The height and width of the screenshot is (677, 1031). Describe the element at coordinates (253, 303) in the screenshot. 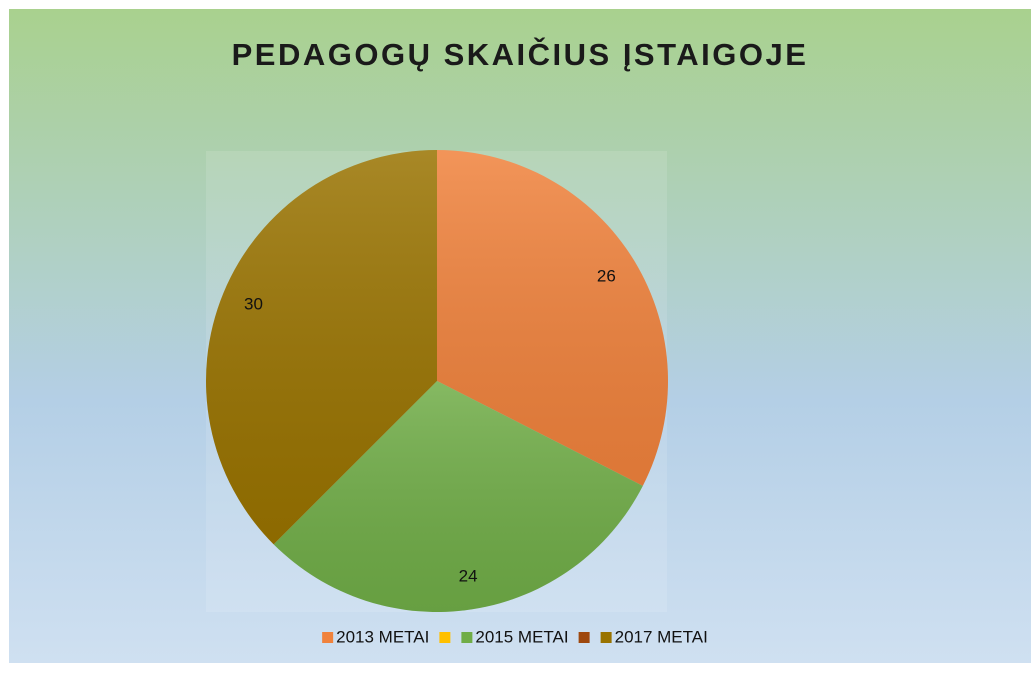

I see `data-label: 30` at that location.